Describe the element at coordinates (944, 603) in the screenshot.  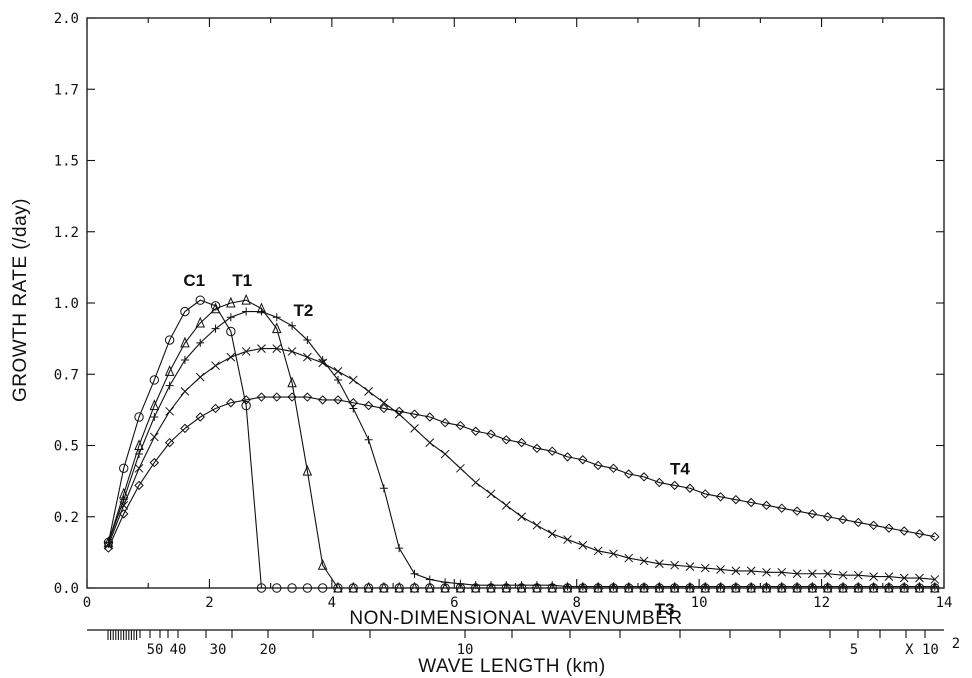
I see `x-tick-label: 14` at that location.